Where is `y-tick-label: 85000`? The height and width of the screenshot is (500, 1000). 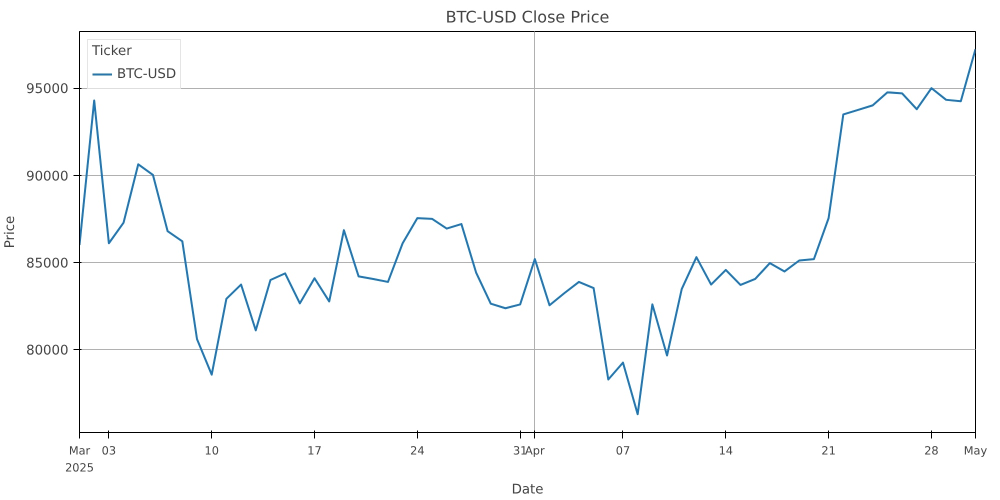 y-tick-label: 85000 is located at coordinates (47, 264).